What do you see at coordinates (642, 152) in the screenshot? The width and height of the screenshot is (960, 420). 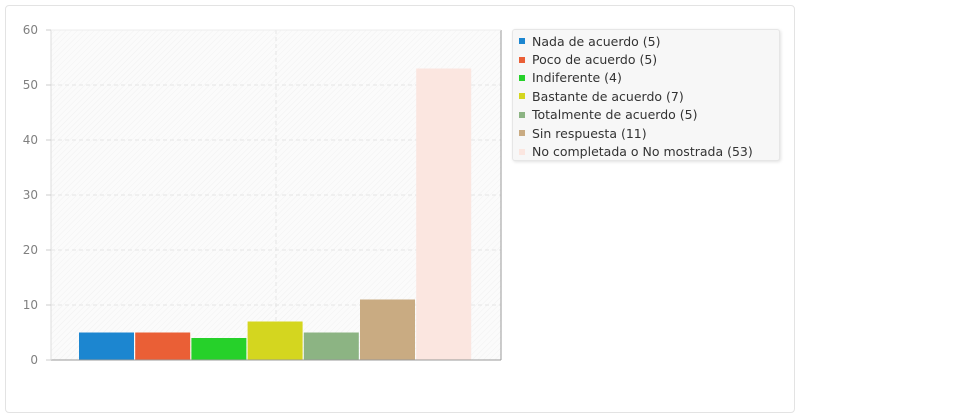 I see `legend-label: No completada o No mostrada (53)` at bounding box center [642, 152].